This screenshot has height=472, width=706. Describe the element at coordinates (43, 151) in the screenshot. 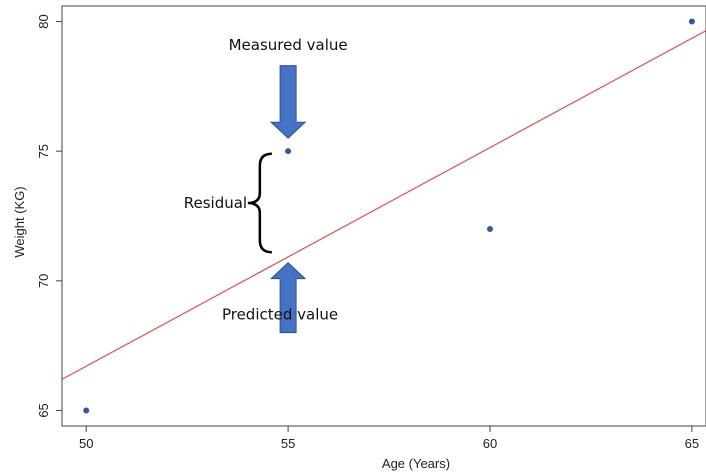

I see `y-tick-label: 75` at that location.